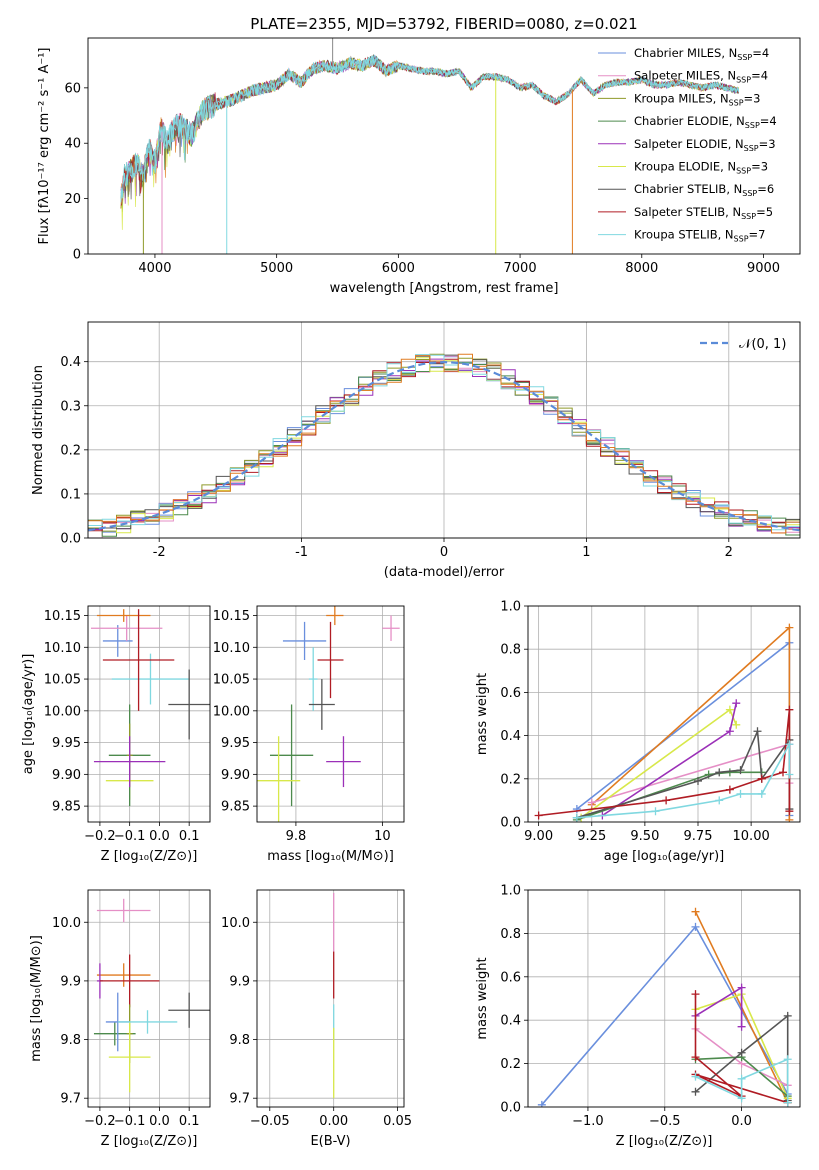 The height and width of the screenshot is (1170, 819). I want to click on legend-label-main: Kroupa ELODIE, N, so click(685, 167).